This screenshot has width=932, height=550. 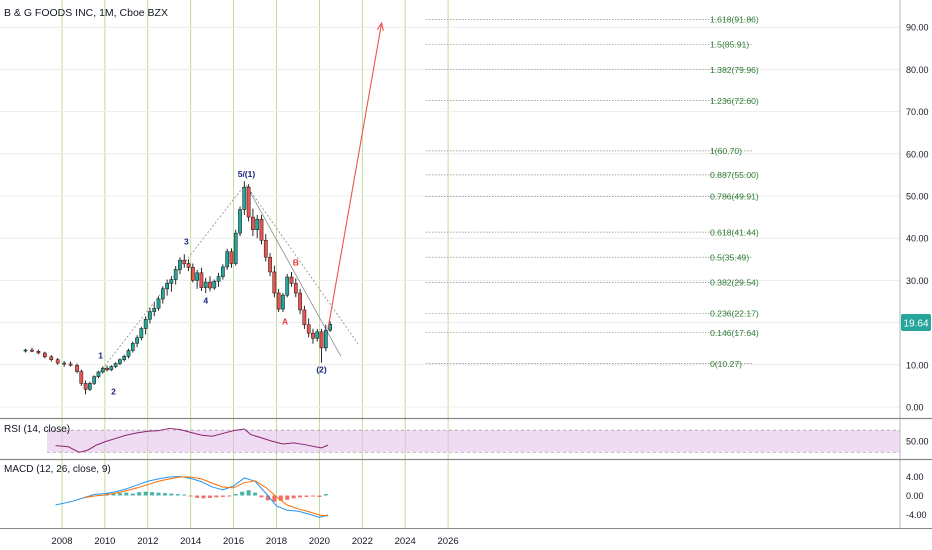 I want to click on time-tick-label: 2008, so click(x=61, y=541).